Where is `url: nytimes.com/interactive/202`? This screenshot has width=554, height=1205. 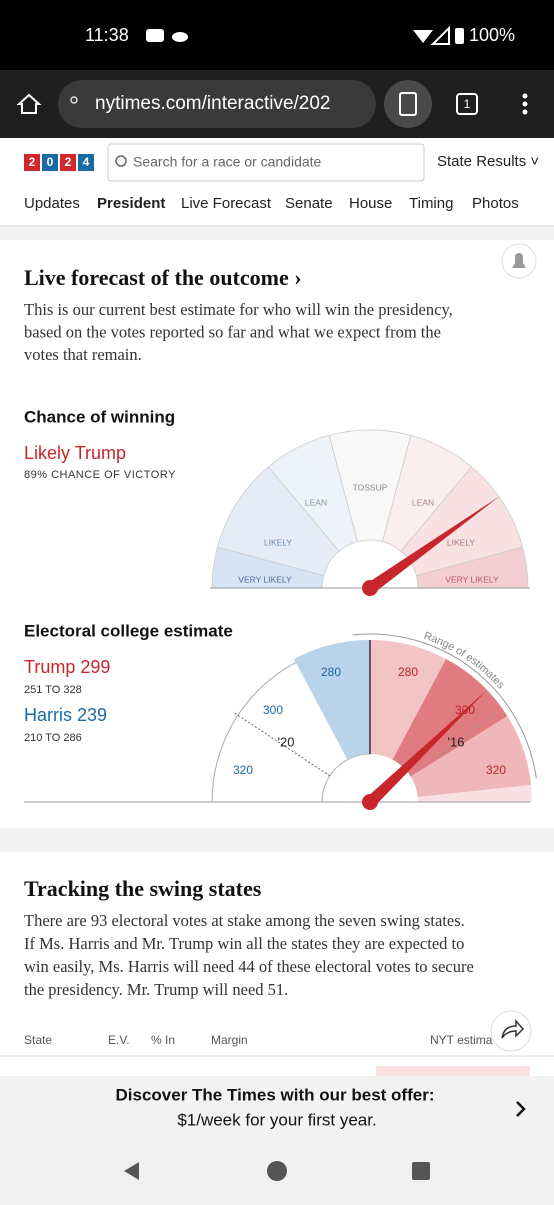
url: nytimes.com/interactive/202 is located at coordinates (213, 103).